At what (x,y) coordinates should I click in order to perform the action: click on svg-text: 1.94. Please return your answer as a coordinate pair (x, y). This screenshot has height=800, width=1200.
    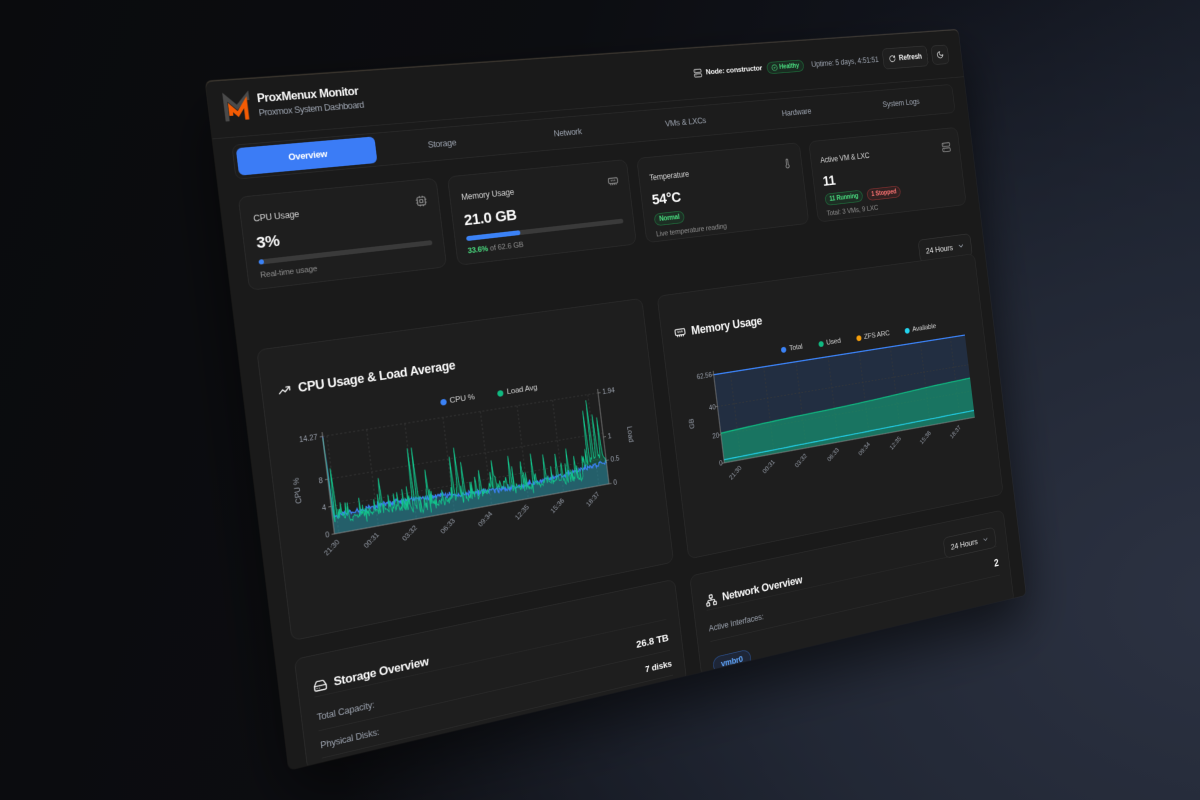
    Looking at the image, I should click on (609, 392).